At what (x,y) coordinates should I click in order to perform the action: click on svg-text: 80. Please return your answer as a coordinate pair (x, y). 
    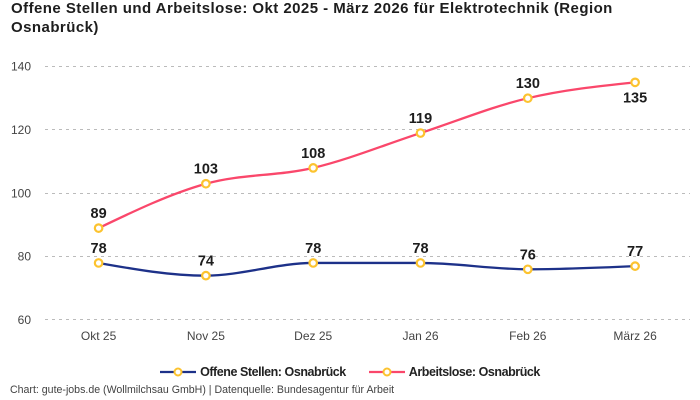
    Looking at the image, I should click on (25, 257).